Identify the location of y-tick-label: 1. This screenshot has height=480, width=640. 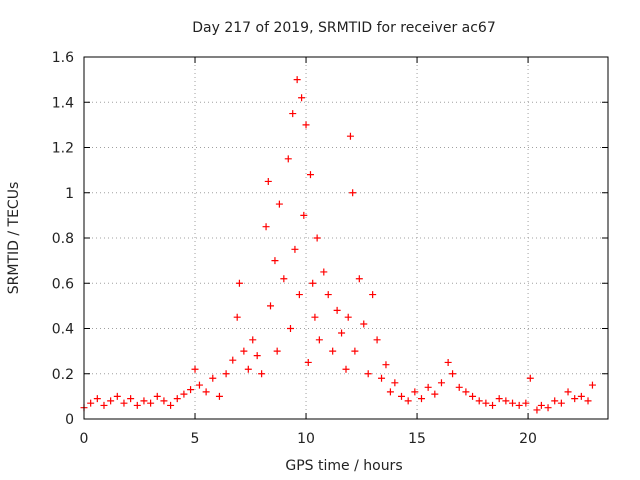
(69, 194).